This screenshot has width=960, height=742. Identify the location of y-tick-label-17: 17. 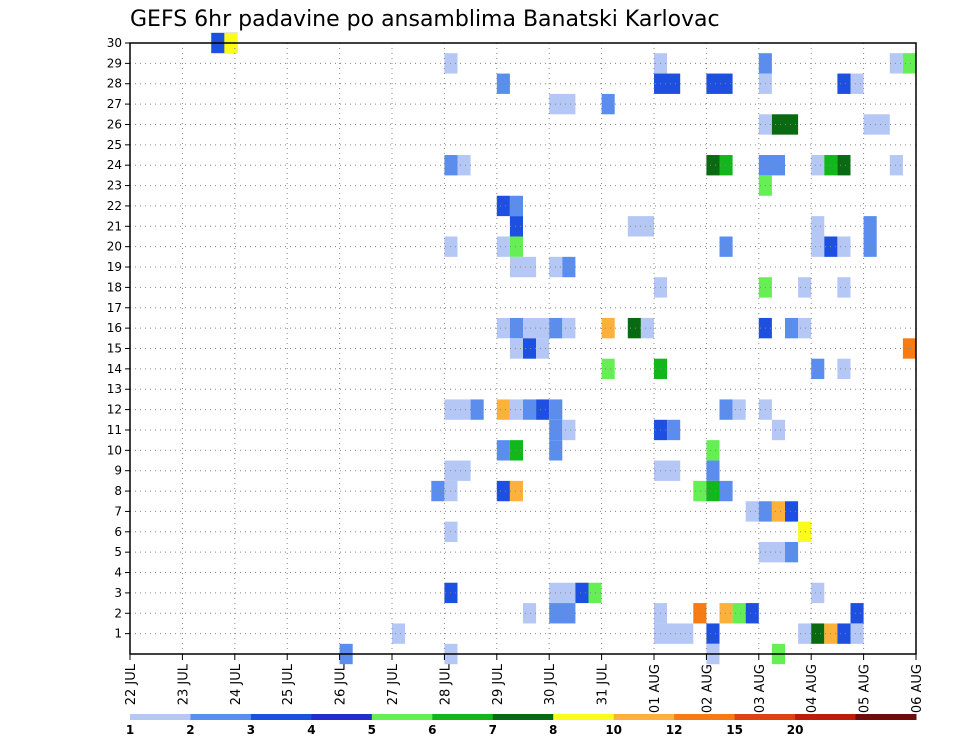
(114, 308).